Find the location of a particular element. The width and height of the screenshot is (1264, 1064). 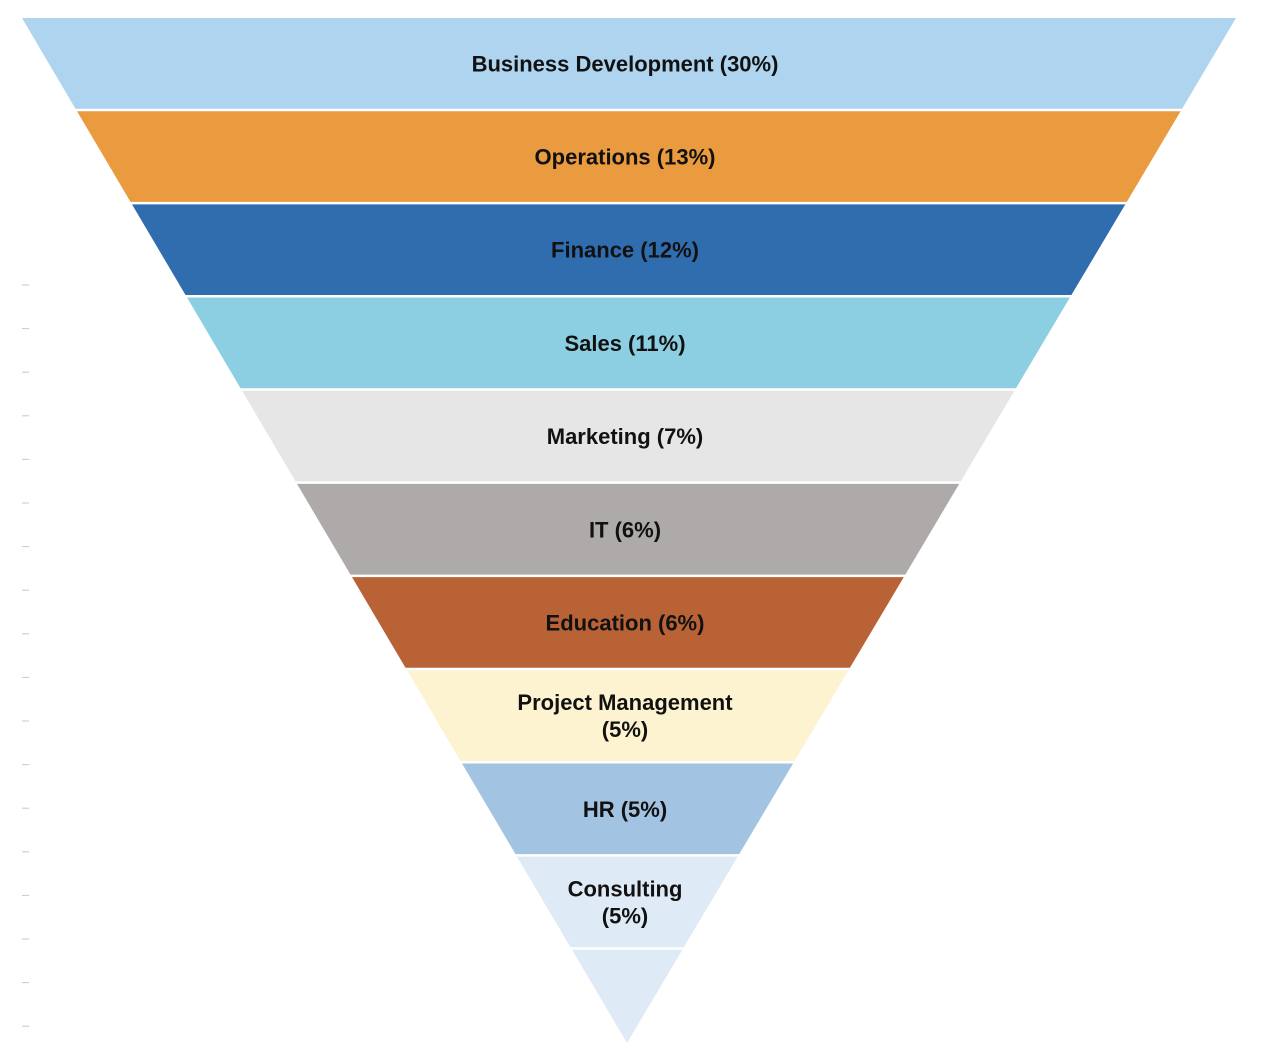

funnel-segment-label: Consulting is located at coordinates (625, 889).